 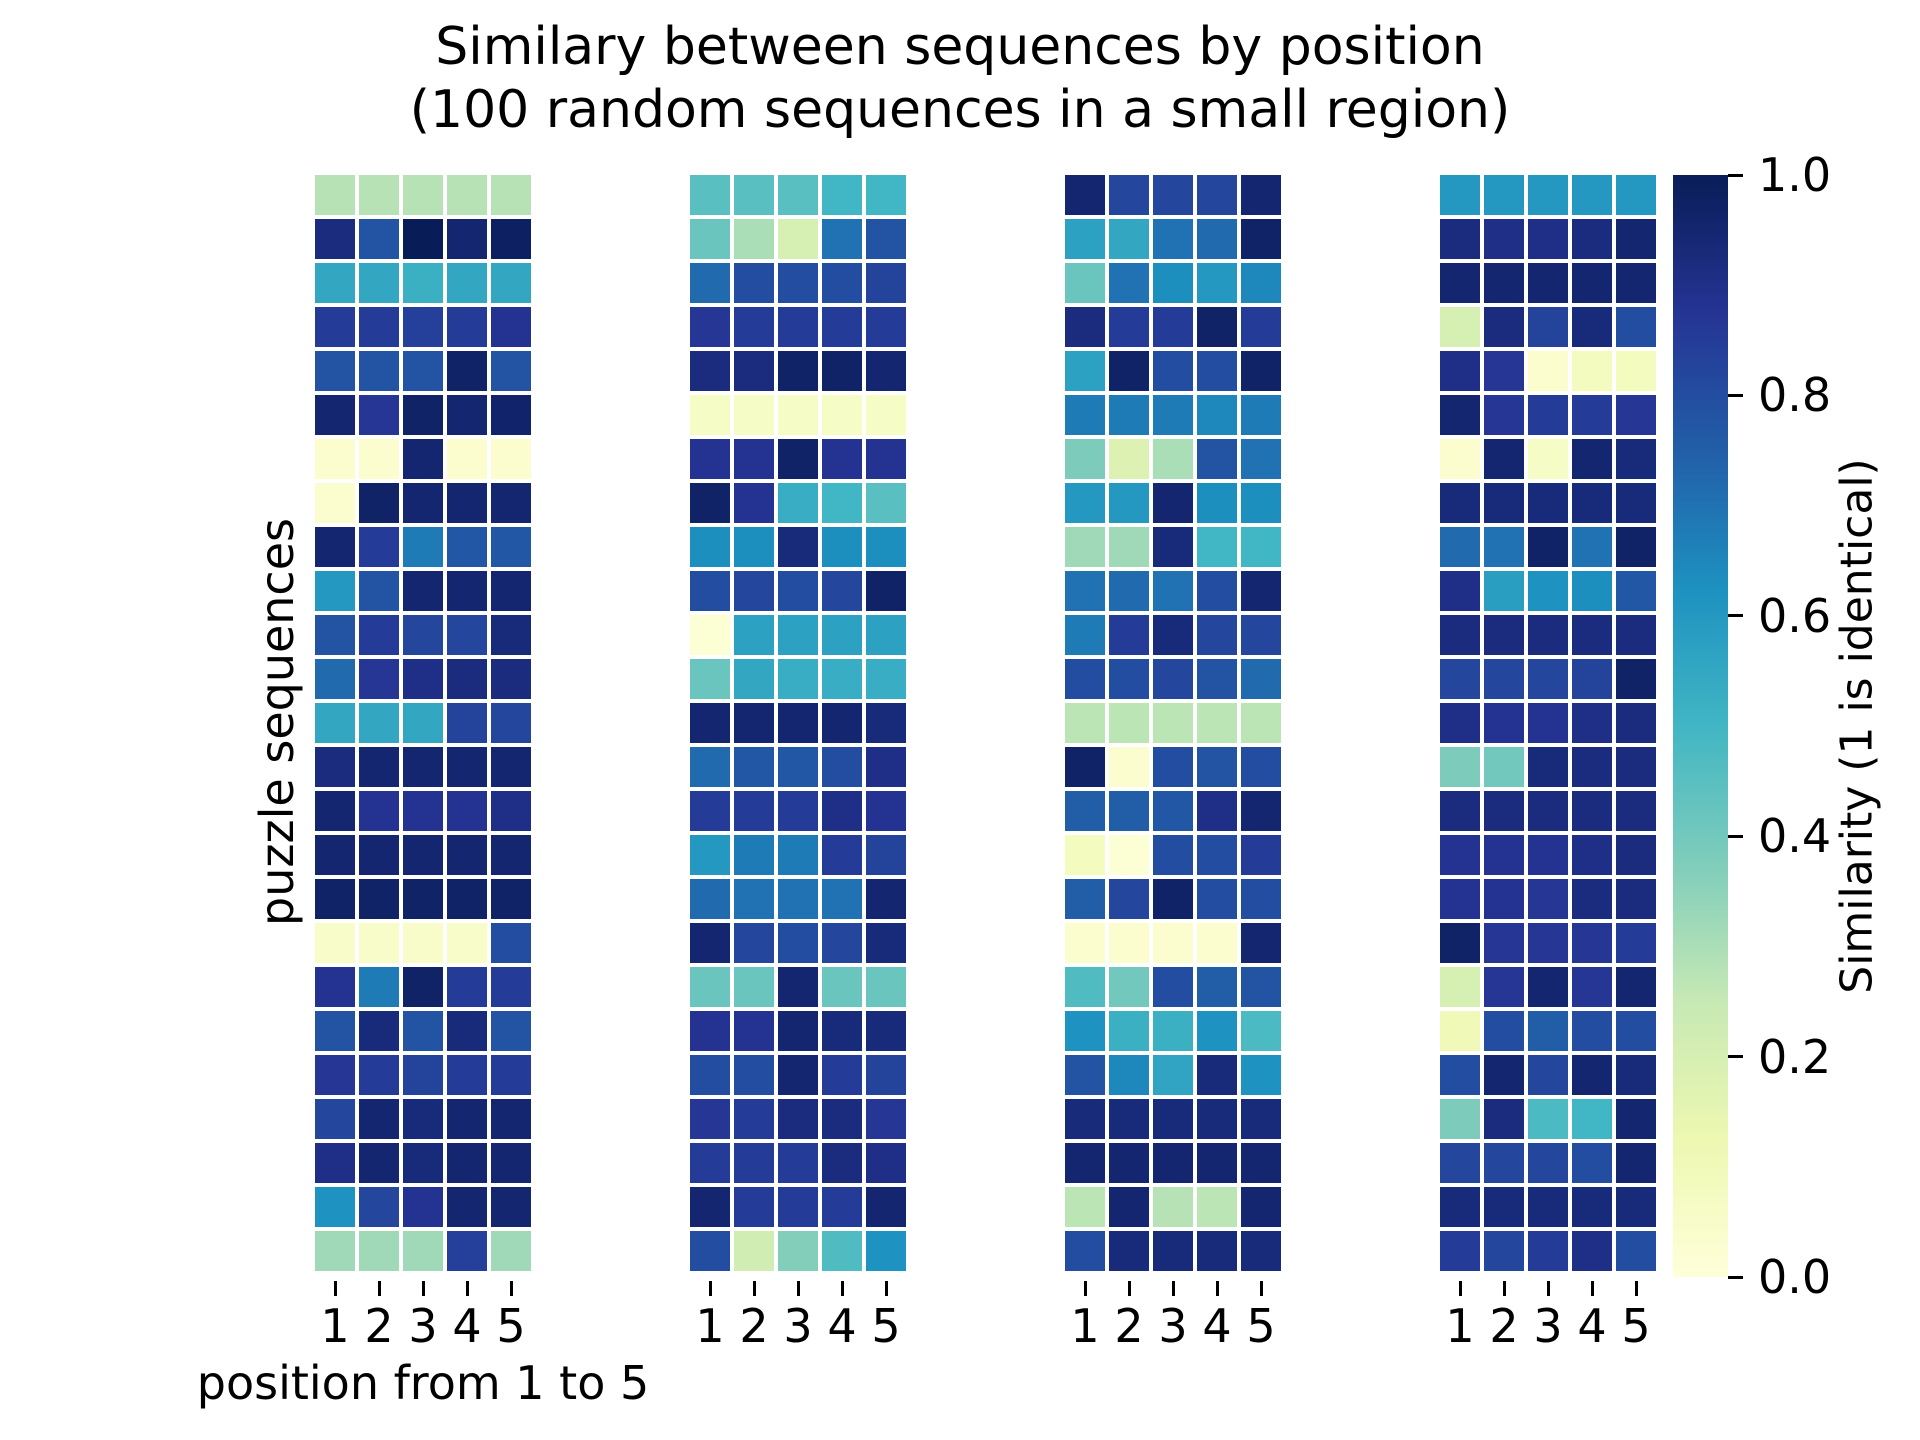 What do you see at coordinates (798, 723) in the screenshot?
I see `heatmap-grid` at bounding box center [798, 723].